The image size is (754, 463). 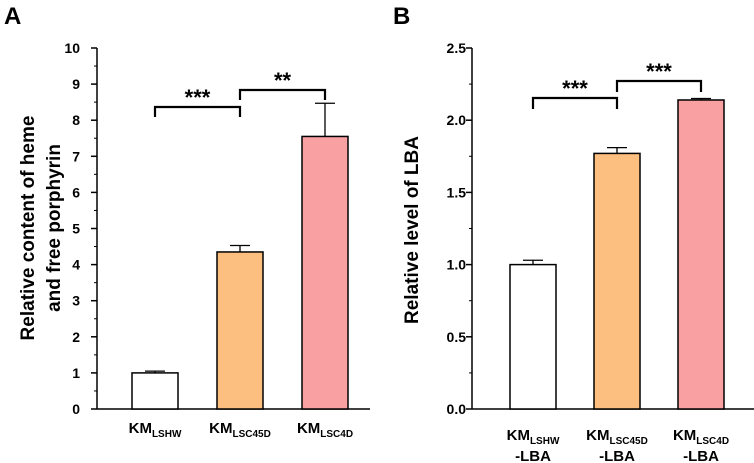 What do you see at coordinates (412, 230) in the screenshot?
I see `y-axis-label: Relative level of LBA` at bounding box center [412, 230].